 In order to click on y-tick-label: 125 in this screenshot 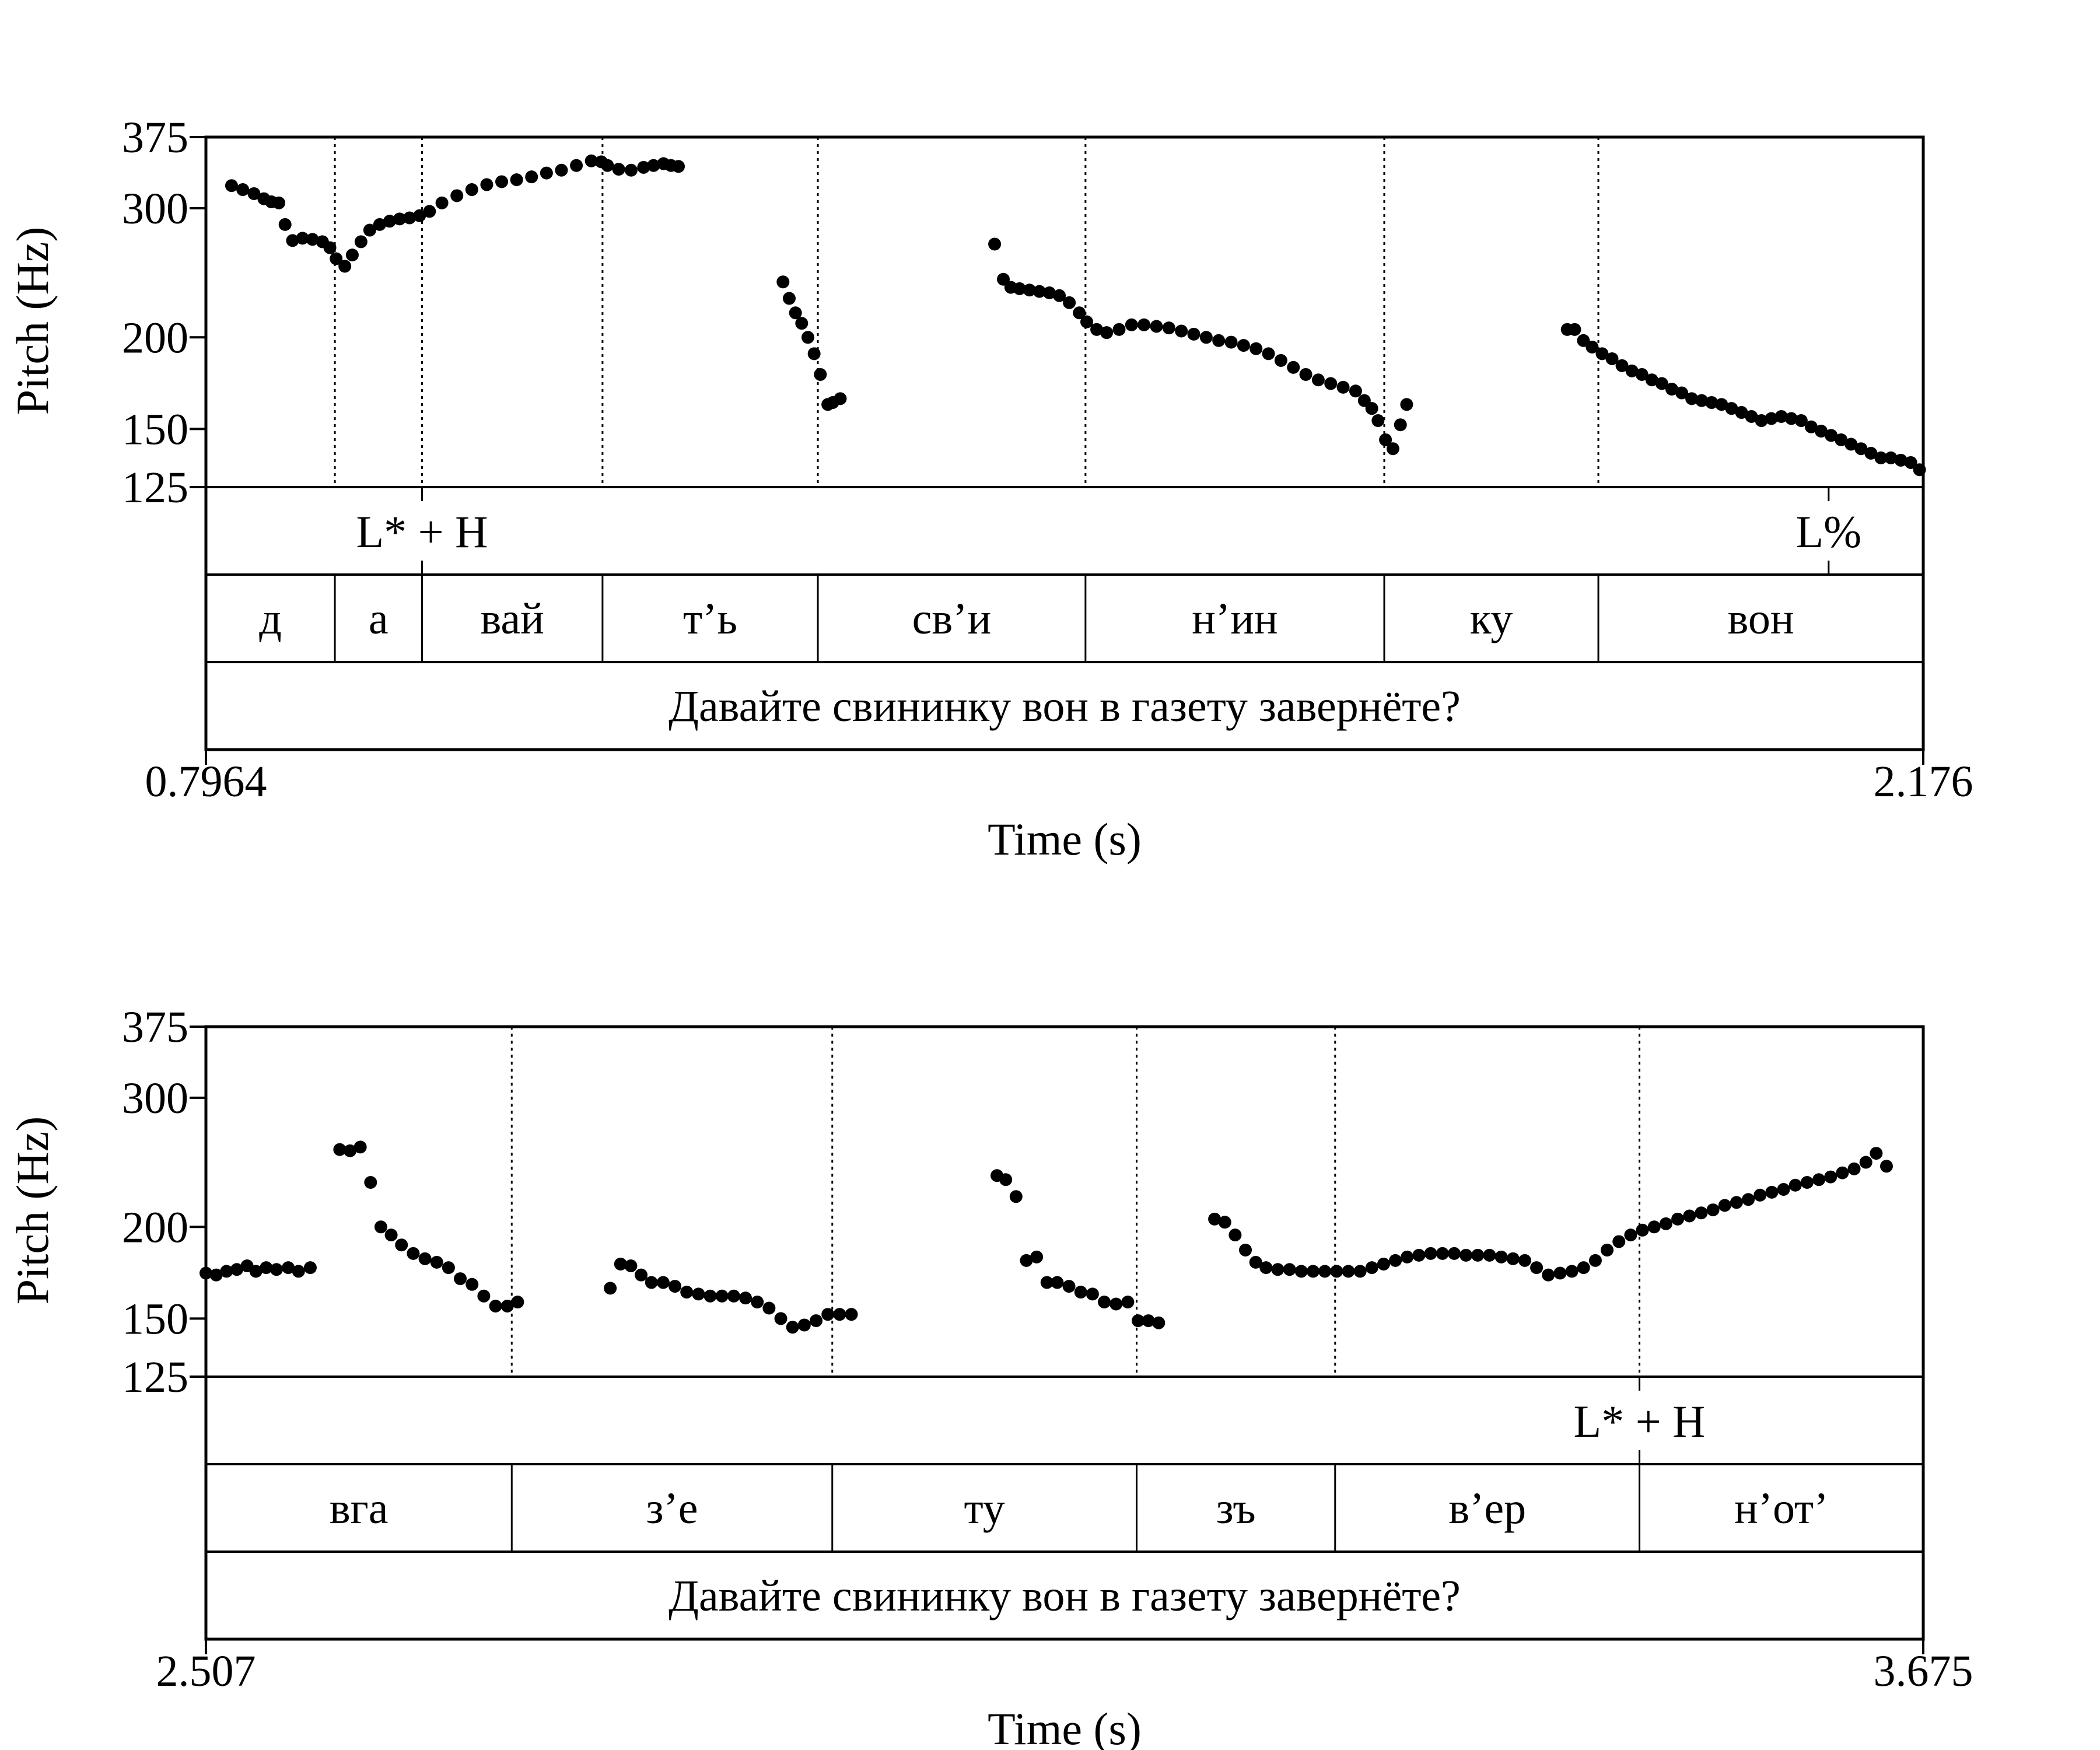, I will do `click(155, 1377)`.